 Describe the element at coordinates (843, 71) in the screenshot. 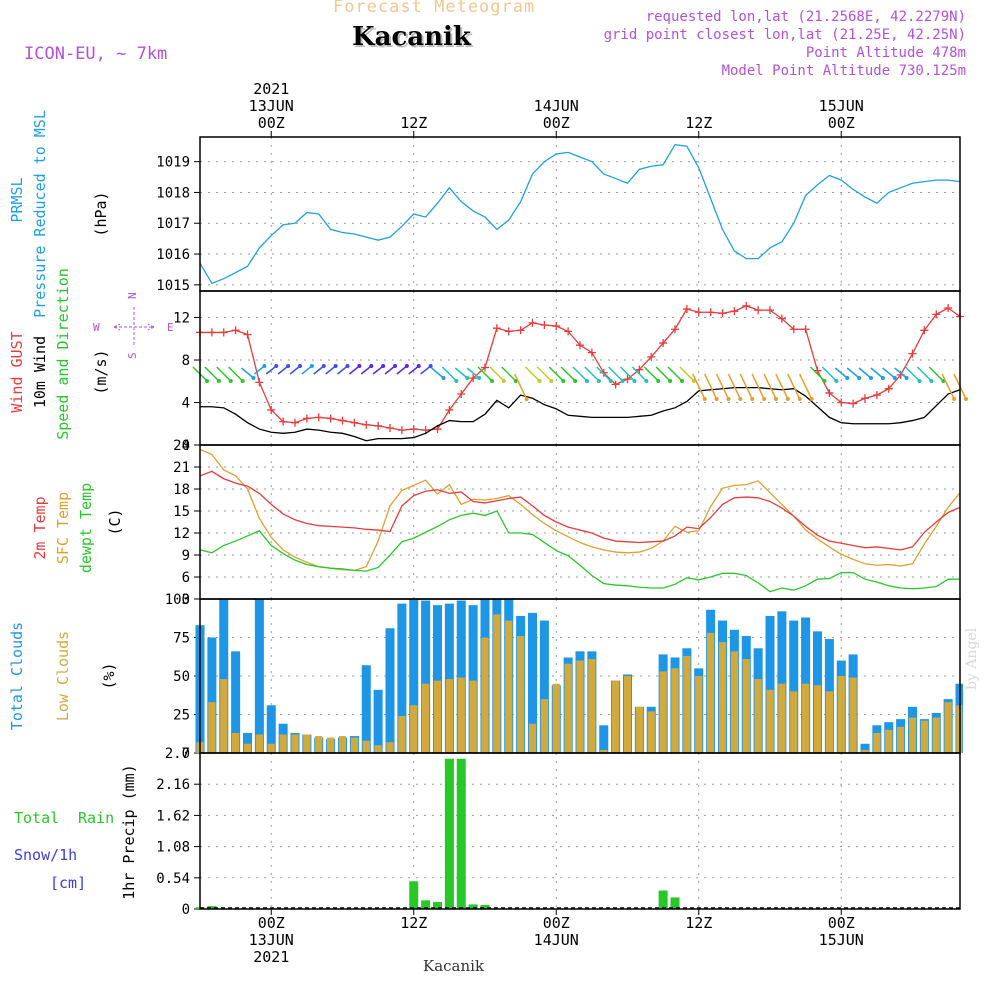

I see `model-altitude: Model Point Altitude 730.125m` at that location.